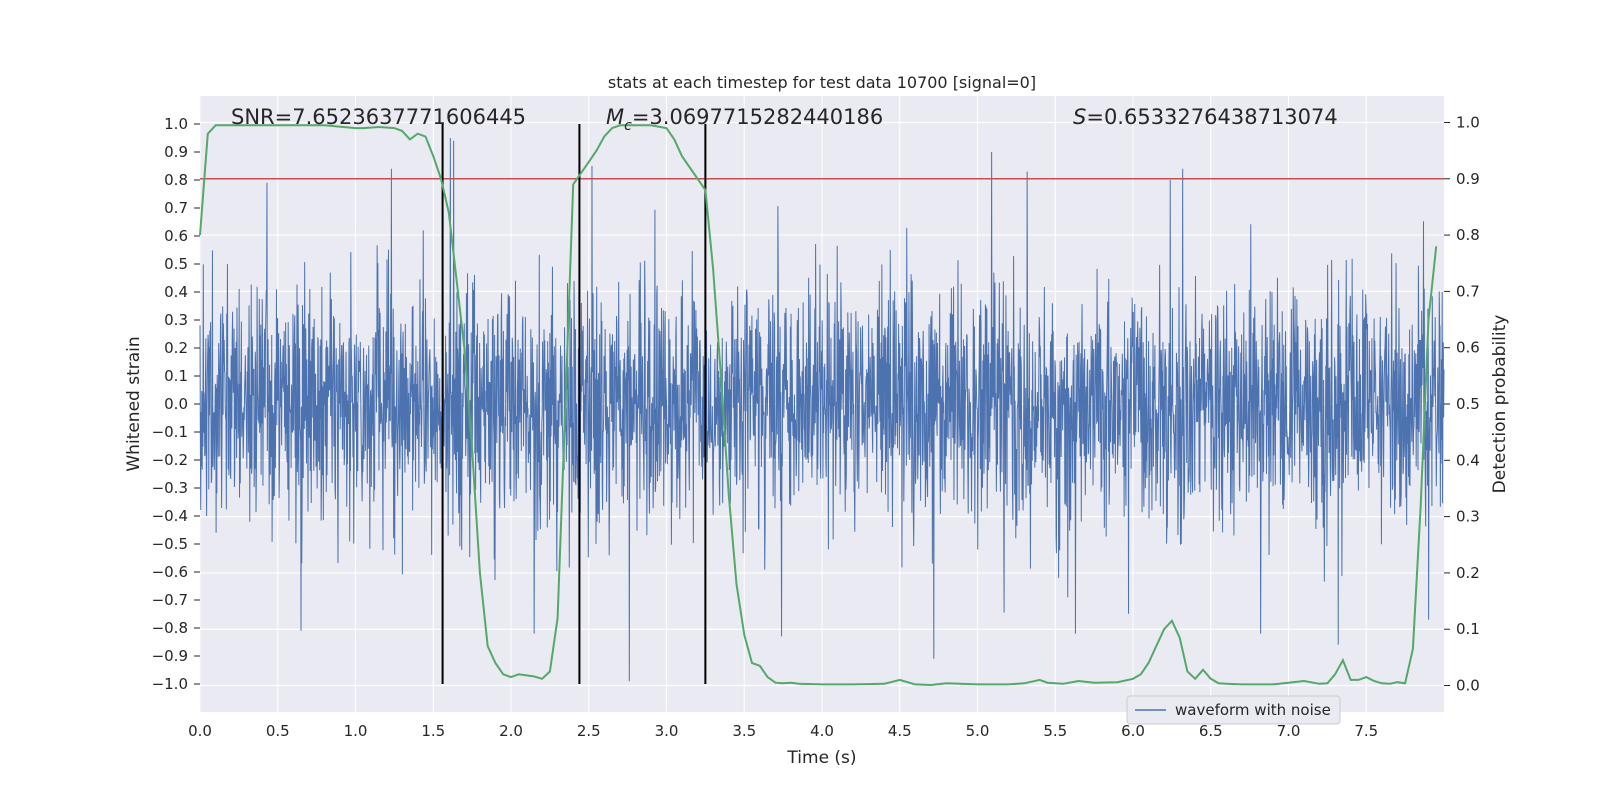 This screenshot has width=1600, height=800. I want to click on y2-tick-label: 0.0, so click(1468, 686).